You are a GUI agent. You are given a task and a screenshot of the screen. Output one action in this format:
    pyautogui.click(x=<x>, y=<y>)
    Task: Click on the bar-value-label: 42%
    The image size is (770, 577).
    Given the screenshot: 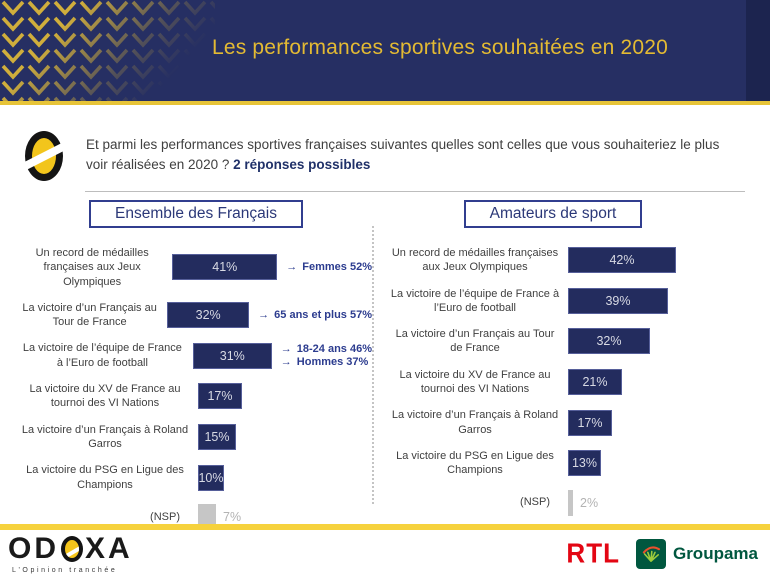 What is the action you would take?
    pyautogui.click(x=622, y=260)
    